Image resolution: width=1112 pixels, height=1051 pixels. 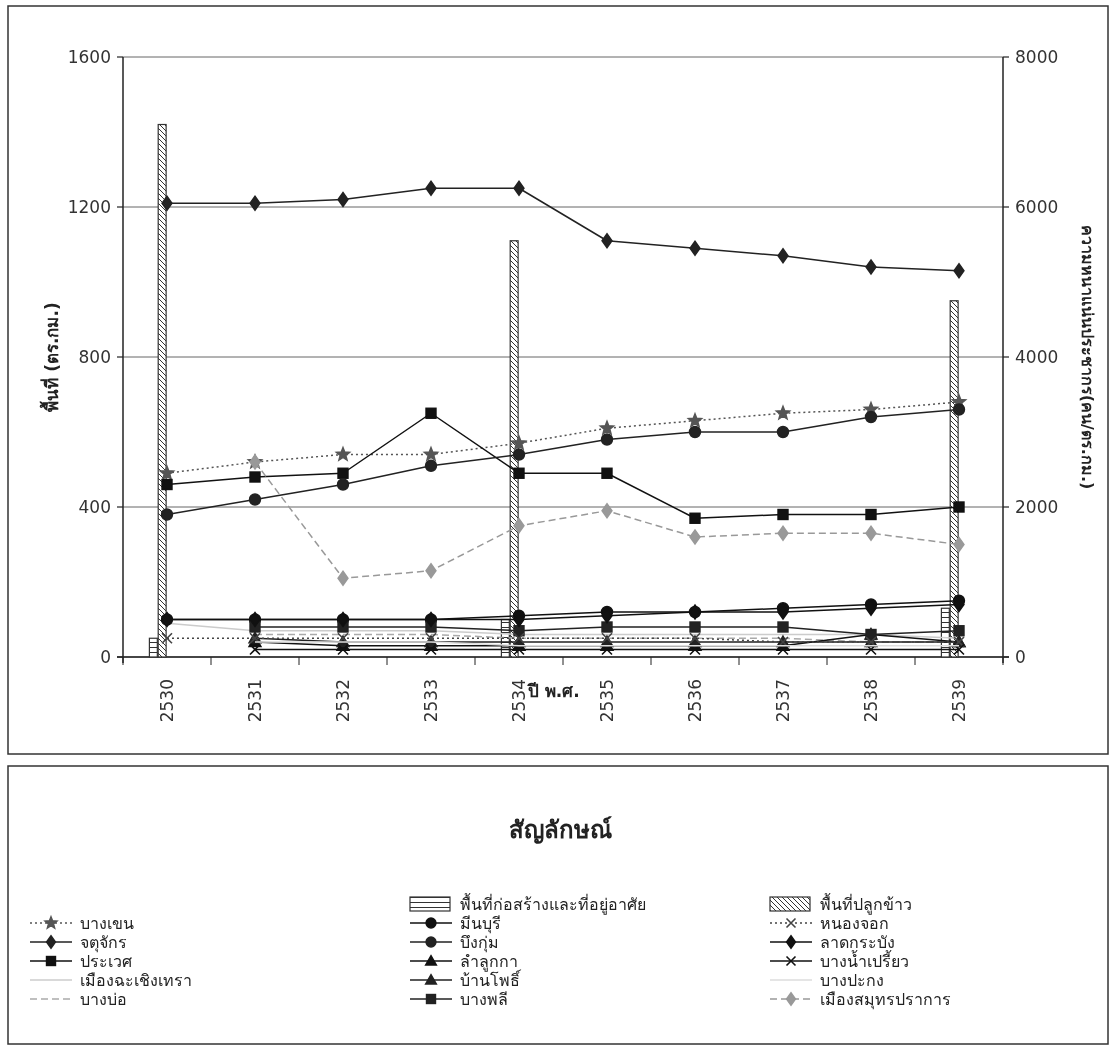 What do you see at coordinates (607, 701) in the screenshot?
I see `x-tick-label: 2535` at bounding box center [607, 701].